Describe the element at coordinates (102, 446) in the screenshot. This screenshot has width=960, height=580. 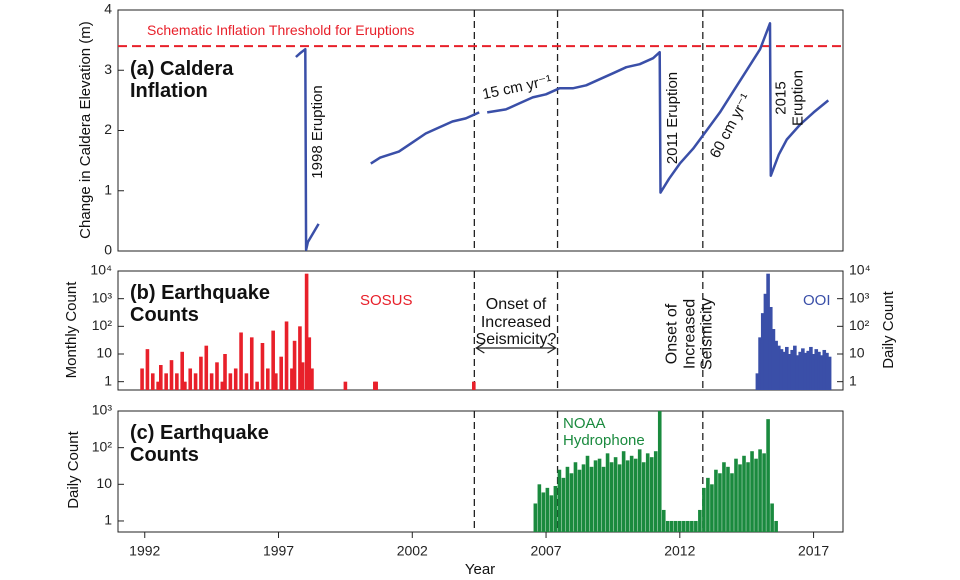
I see `y-tick-label: 10²` at that location.